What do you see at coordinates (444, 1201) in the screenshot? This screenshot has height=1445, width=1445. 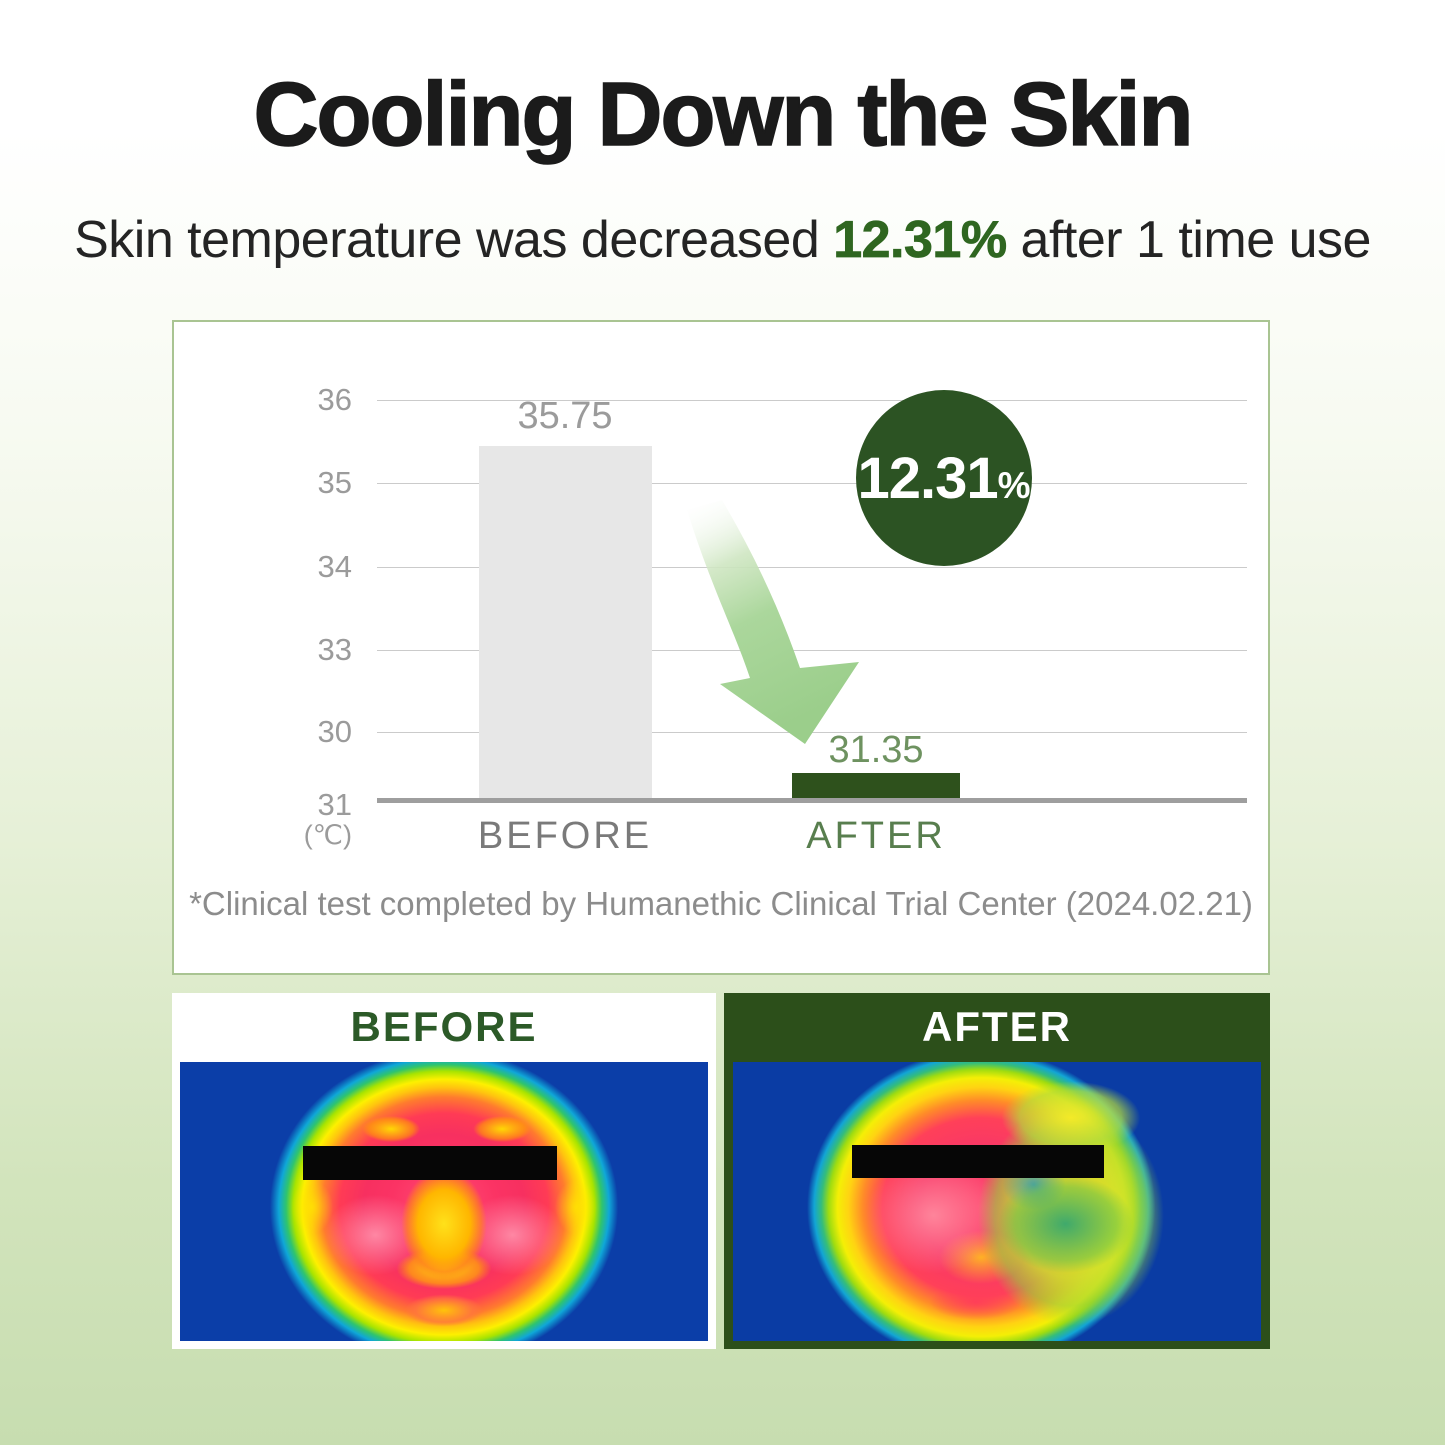 I see `thermal-image-before` at bounding box center [444, 1201].